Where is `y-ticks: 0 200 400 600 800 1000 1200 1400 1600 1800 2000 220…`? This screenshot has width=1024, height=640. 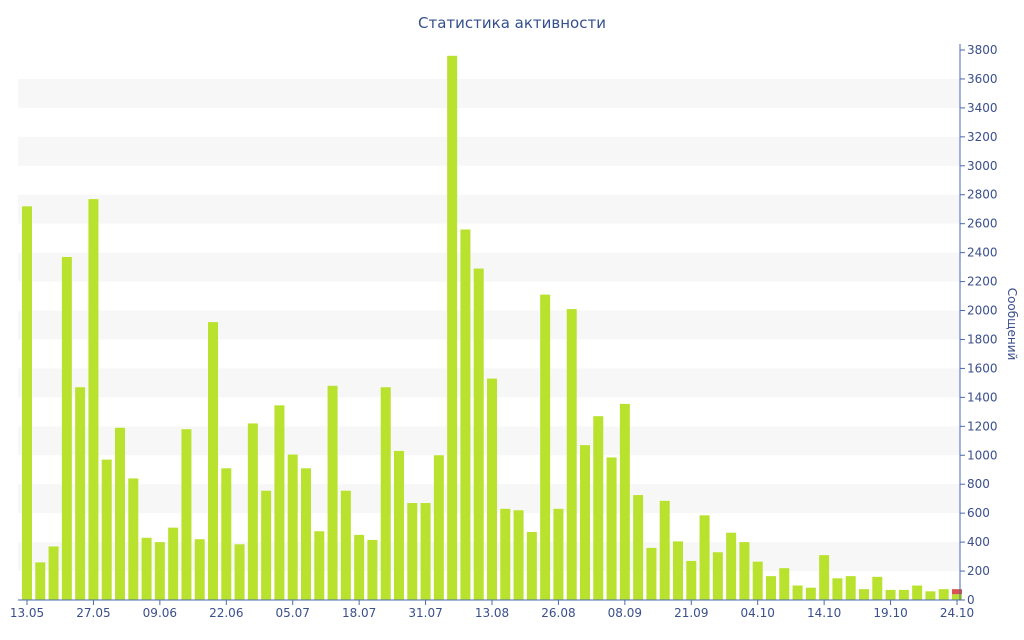
y-ticks: 0 200 400 600 800 1000 1200 1400 1600 1800 2000 220… is located at coordinates (979, 325).